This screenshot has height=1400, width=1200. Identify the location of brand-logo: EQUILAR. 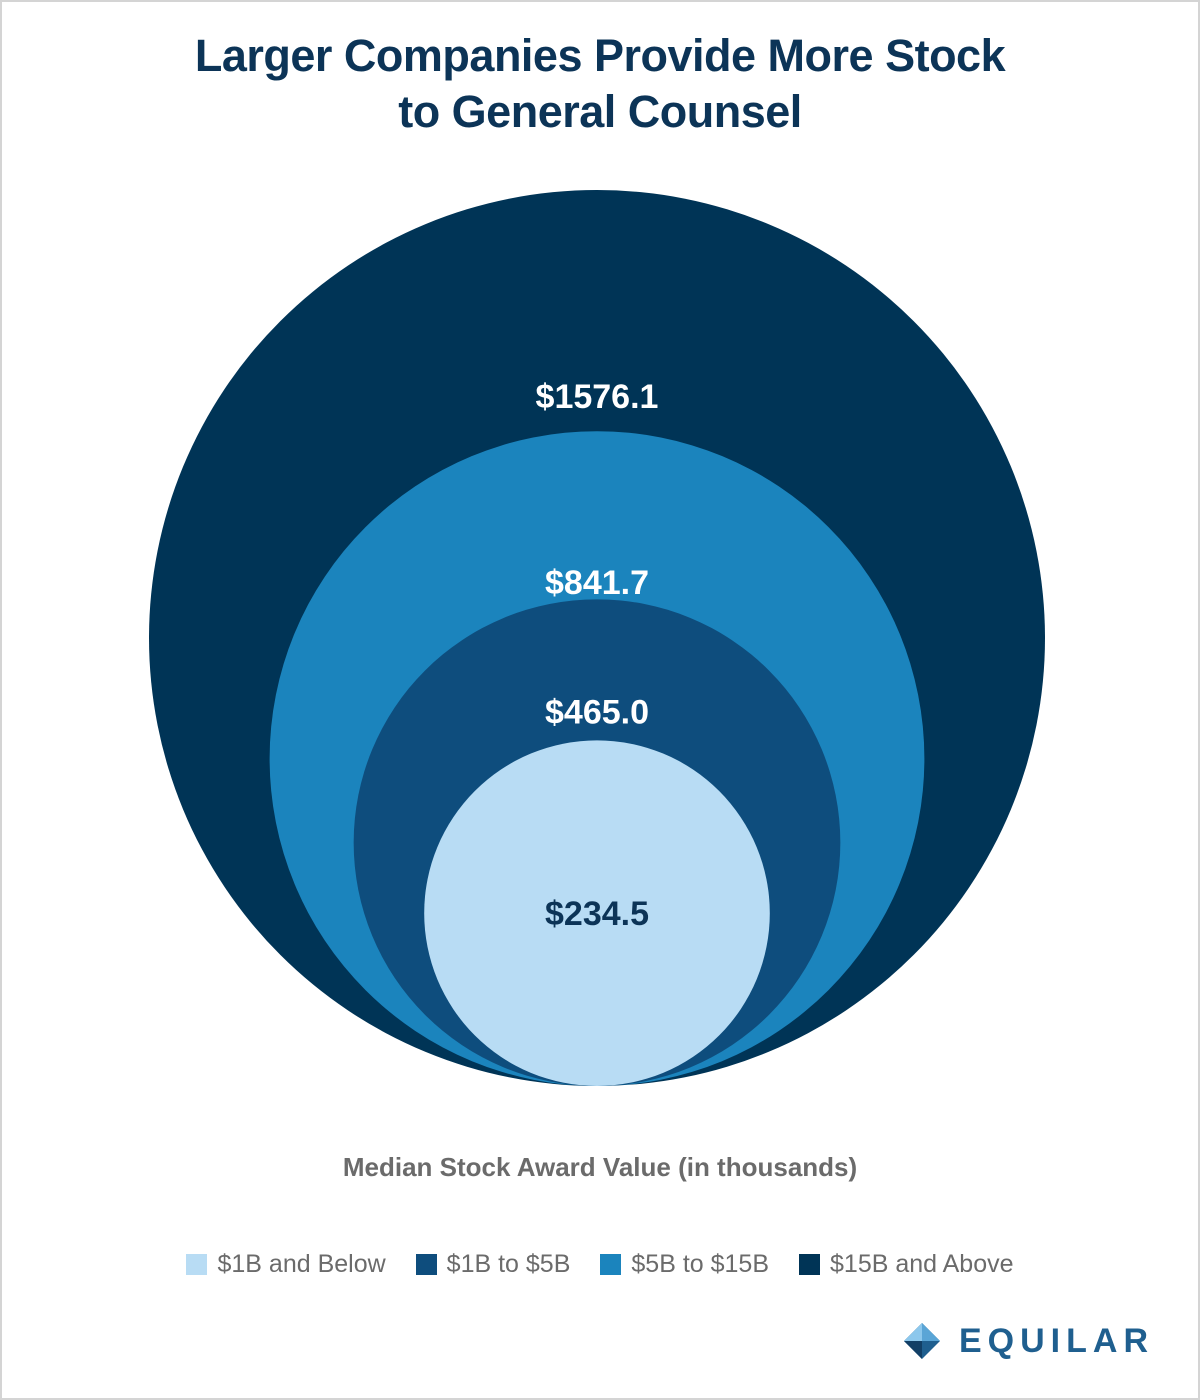
(1027, 1341).